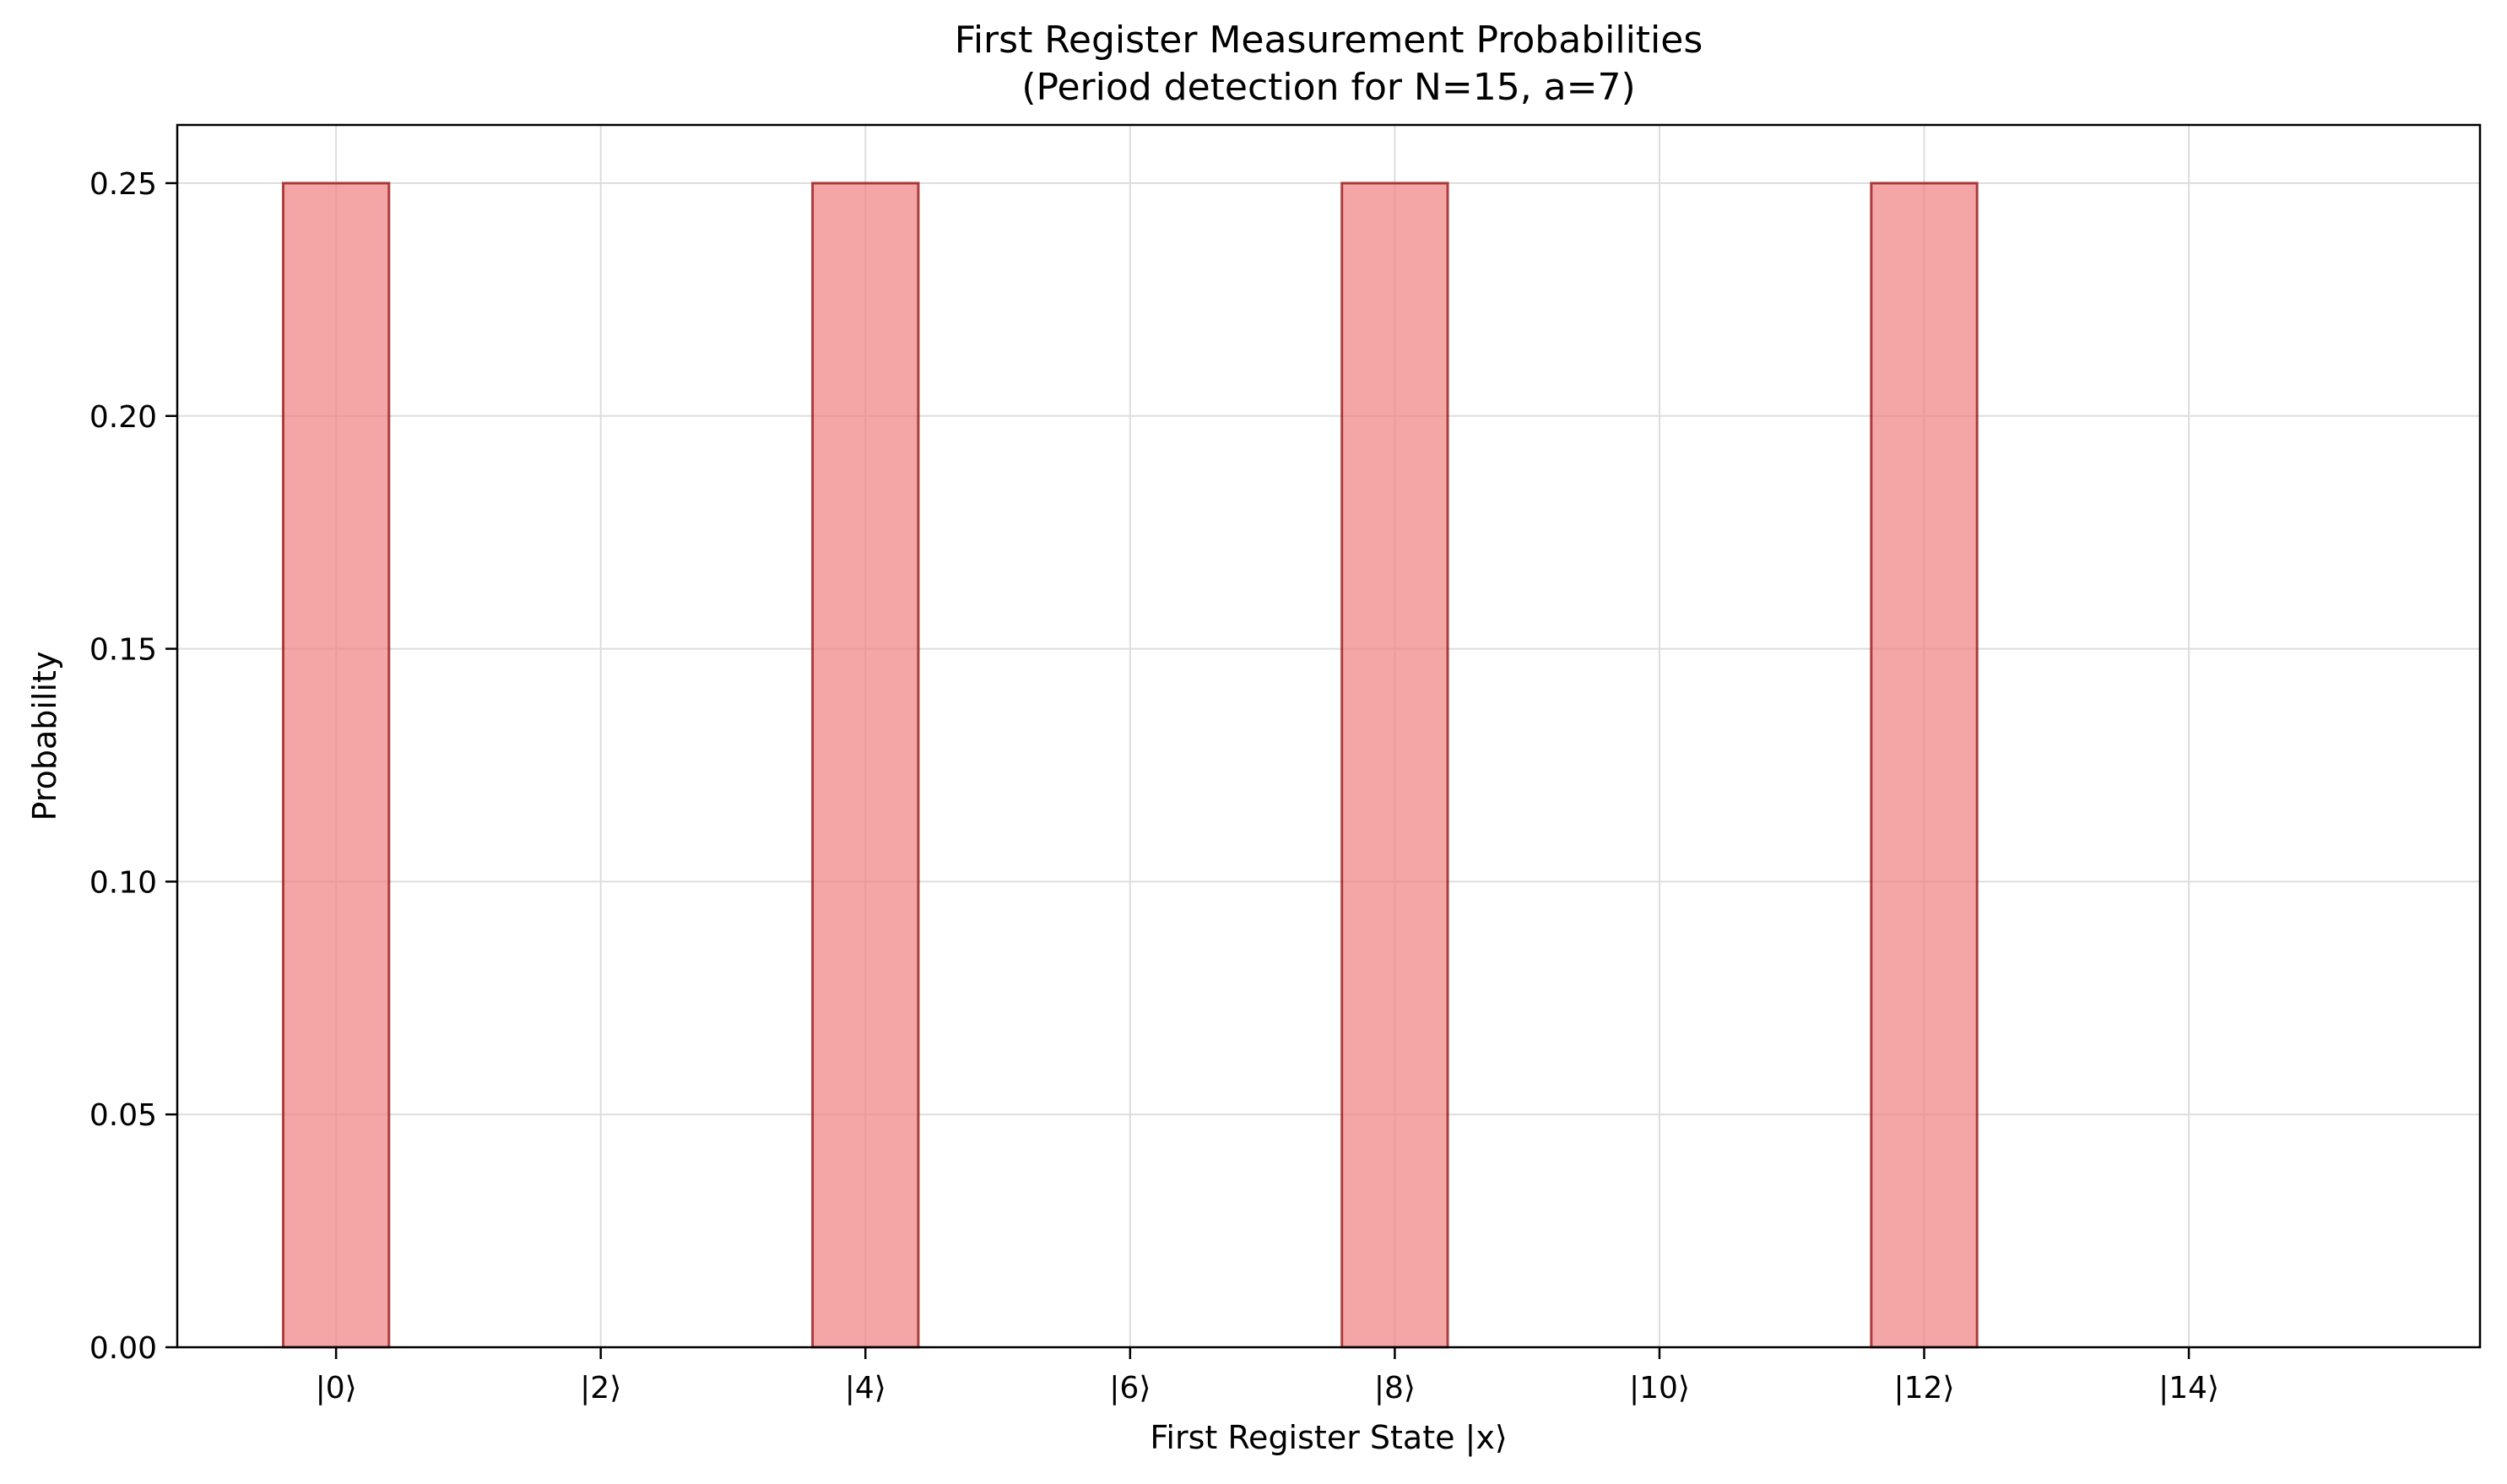  Describe the element at coordinates (123, 417) in the screenshot. I see `y-tick-label: 0.20` at that location.